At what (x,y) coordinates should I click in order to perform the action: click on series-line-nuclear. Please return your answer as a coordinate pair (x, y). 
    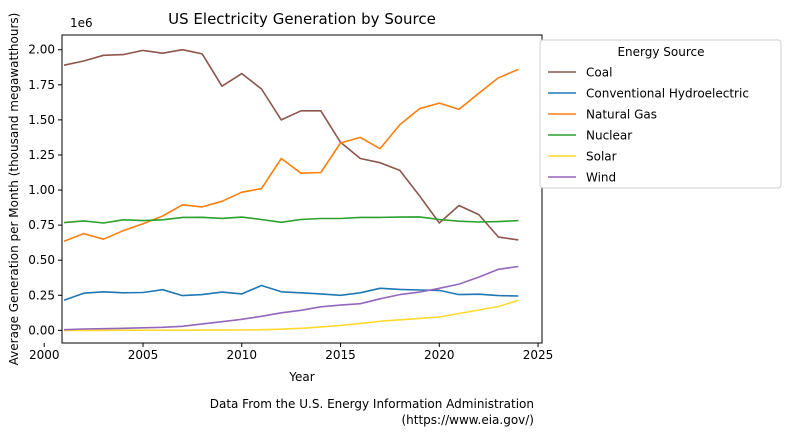
    Looking at the image, I should click on (291, 220).